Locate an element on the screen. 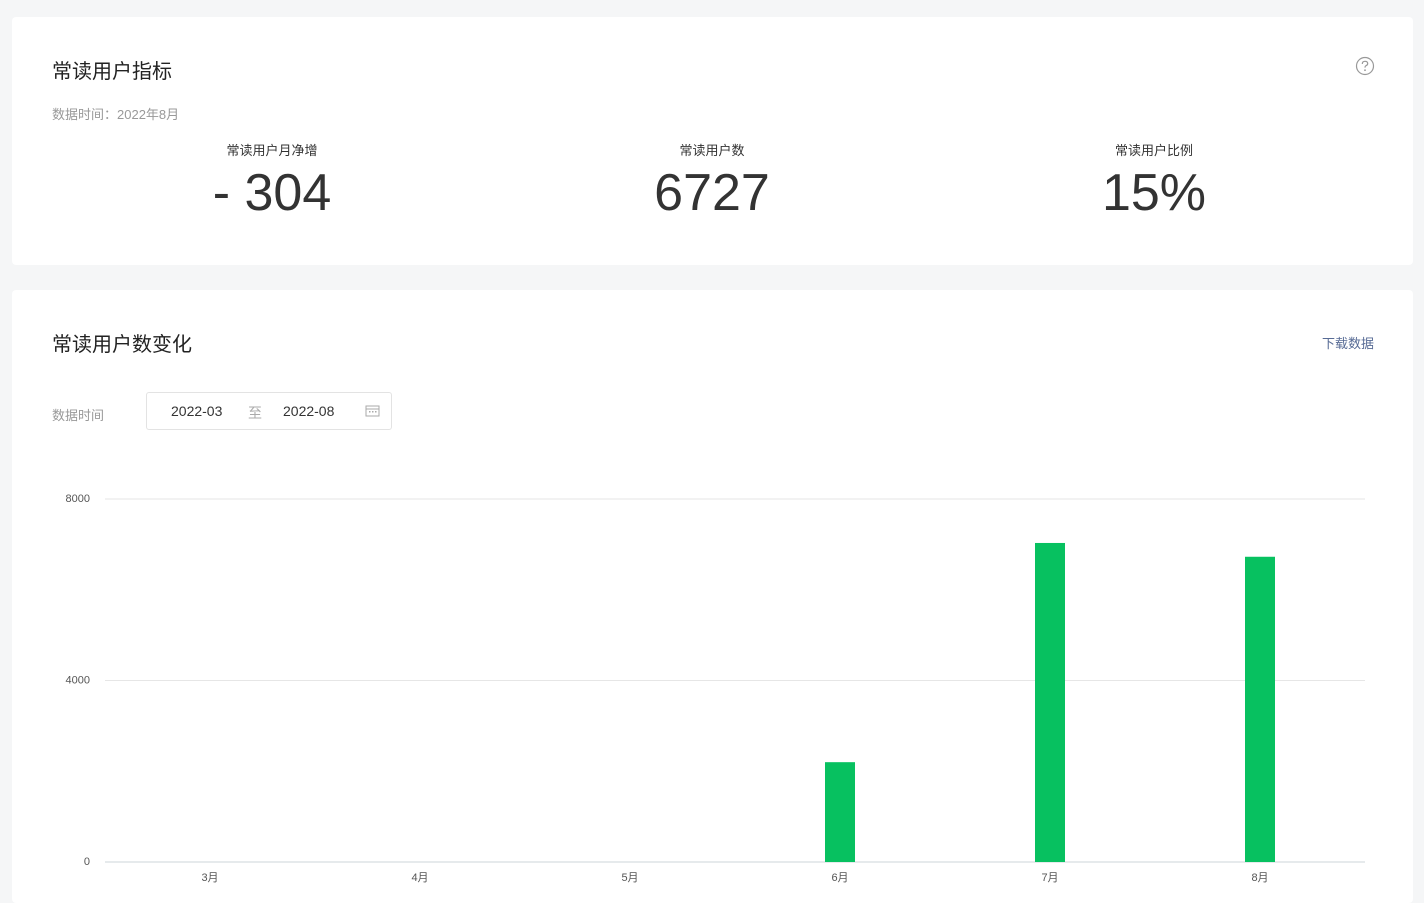 Image resolution: width=1424 pixels, height=903 pixels. start-date: 2022-03 is located at coordinates (197, 411).